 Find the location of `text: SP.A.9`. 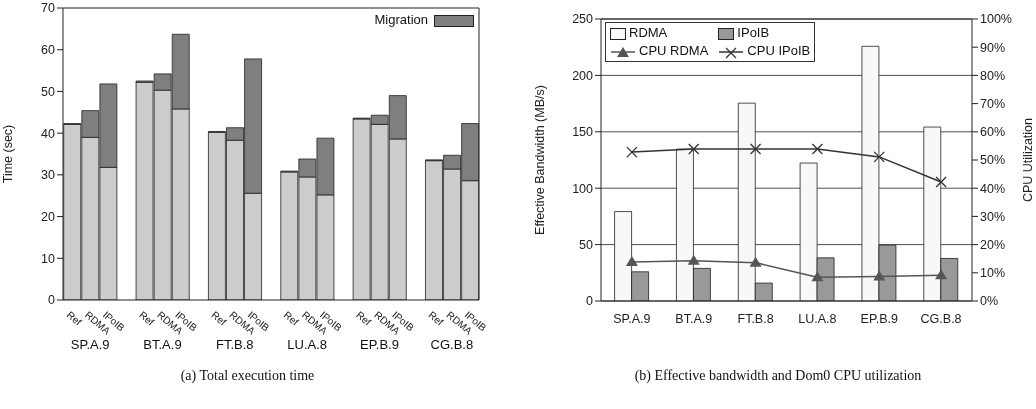

text: SP.A.9 is located at coordinates (90, 344).